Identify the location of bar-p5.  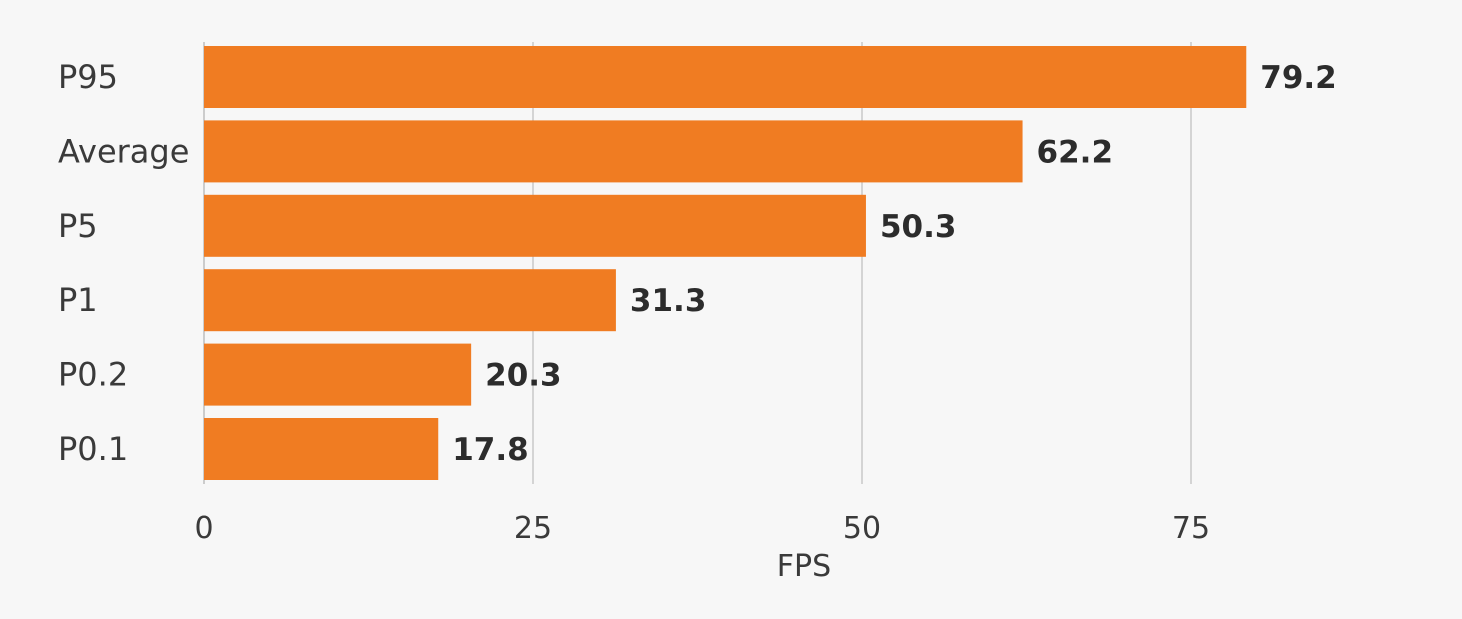
(535, 225).